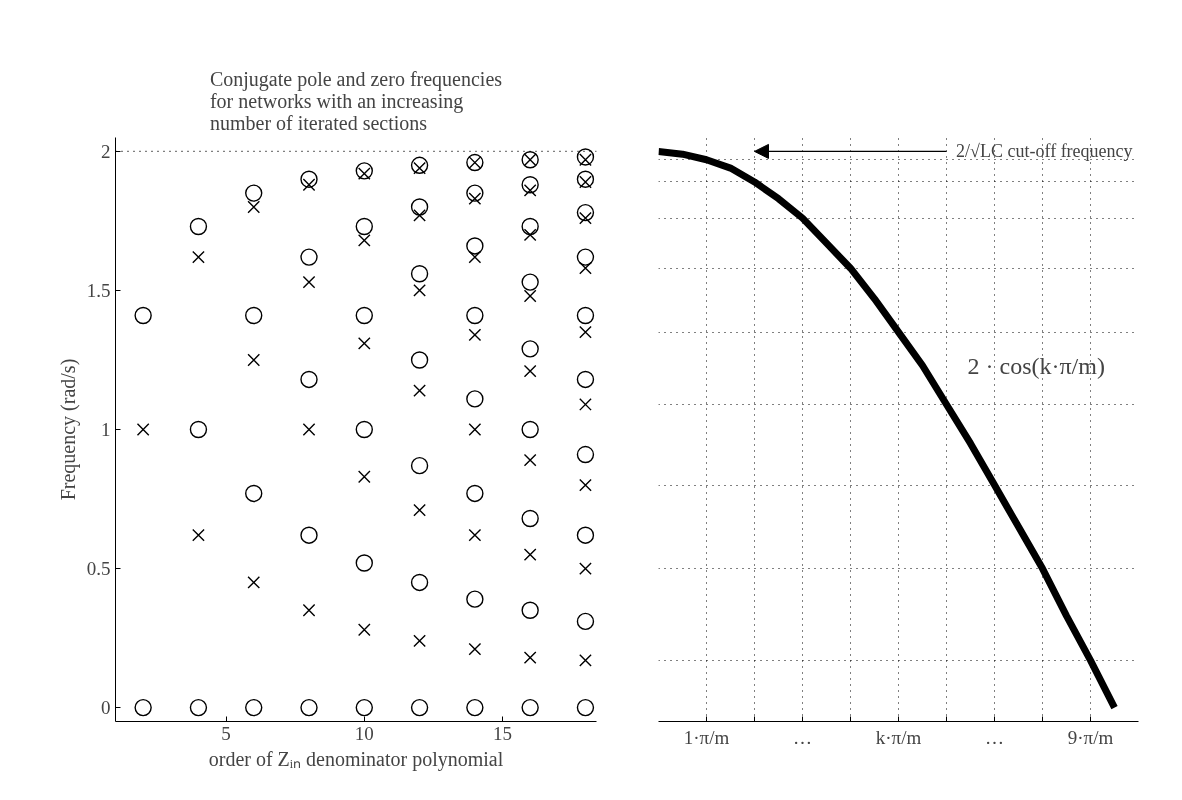  Describe the element at coordinates (706, 737) in the screenshot. I see `x-tick-label: 1·π/m` at that location.